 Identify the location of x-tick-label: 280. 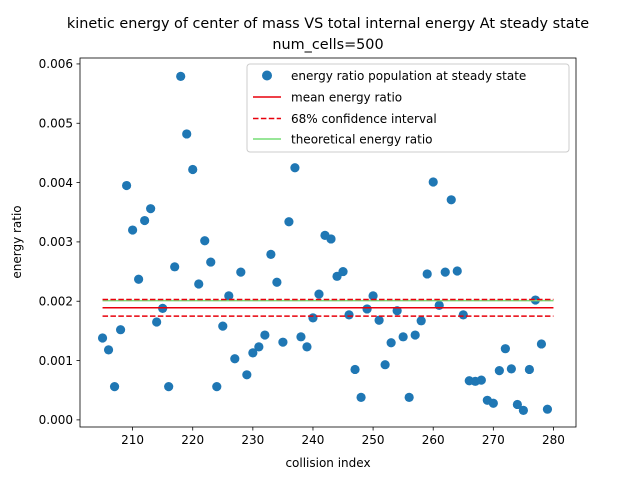
(553, 440).